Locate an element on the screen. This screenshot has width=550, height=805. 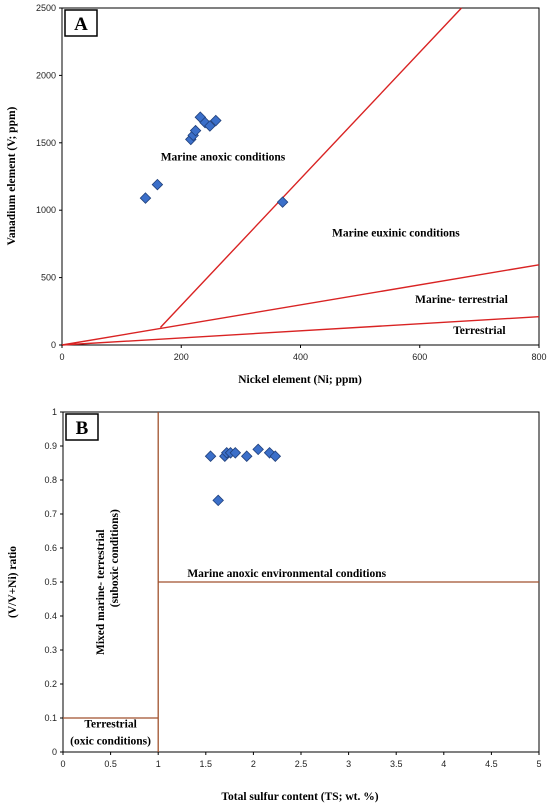
panel-a-x-tick-label-4: 800 is located at coordinates (538, 357).